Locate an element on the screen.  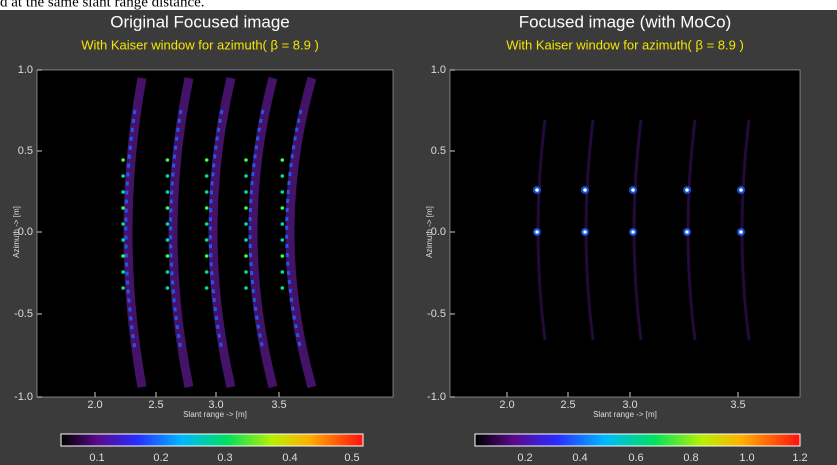
caption-fragment: d at the same slant range distance. is located at coordinates (102, 5).